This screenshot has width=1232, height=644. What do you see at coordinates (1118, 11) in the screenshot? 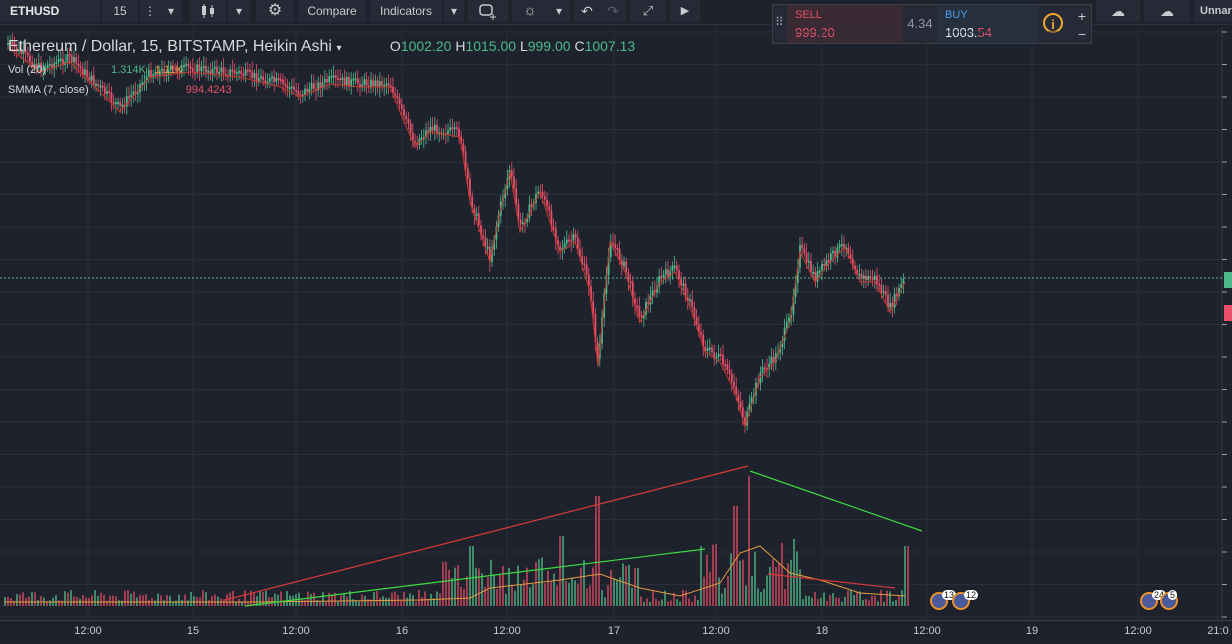
I see `cloud-down-icon: ☁` at bounding box center [1118, 11].